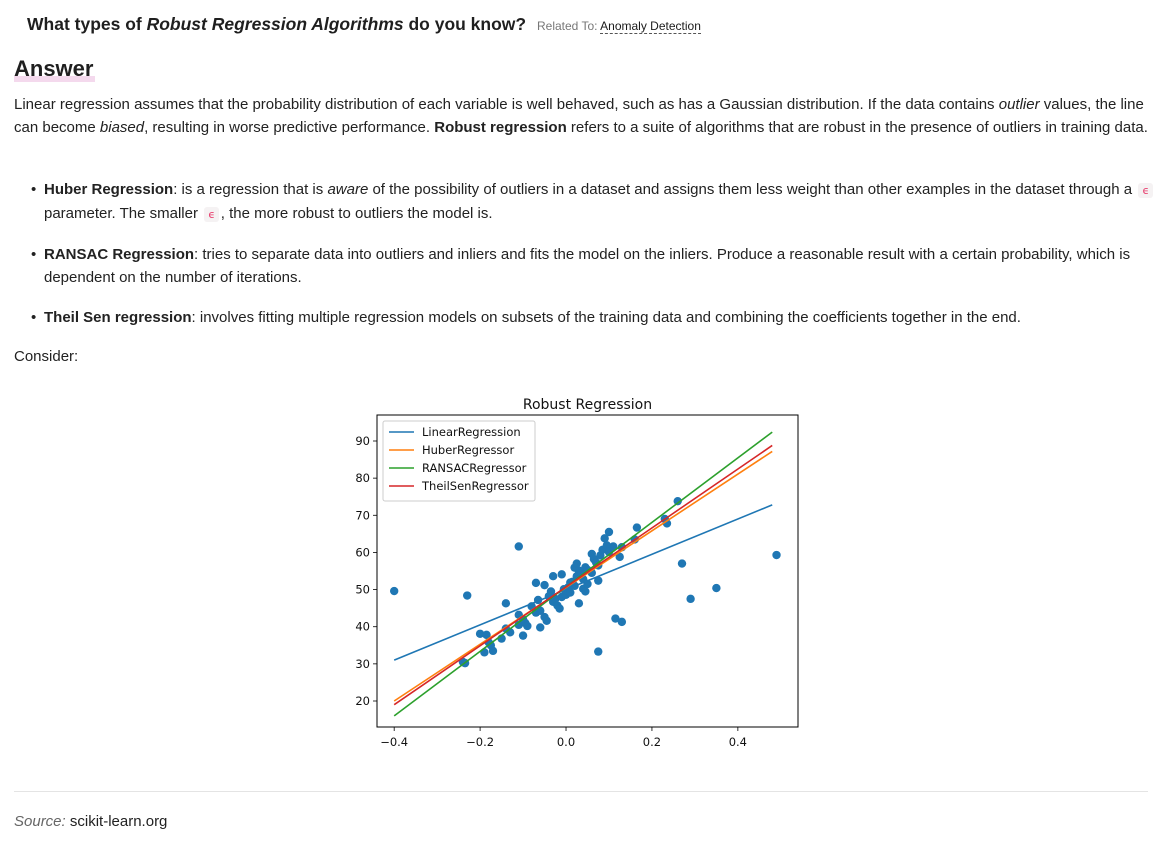  What do you see at coordinates (480, 742) in the screenshot?
I see `x-tick-label: −0.2` at bounding box center [480, 742].